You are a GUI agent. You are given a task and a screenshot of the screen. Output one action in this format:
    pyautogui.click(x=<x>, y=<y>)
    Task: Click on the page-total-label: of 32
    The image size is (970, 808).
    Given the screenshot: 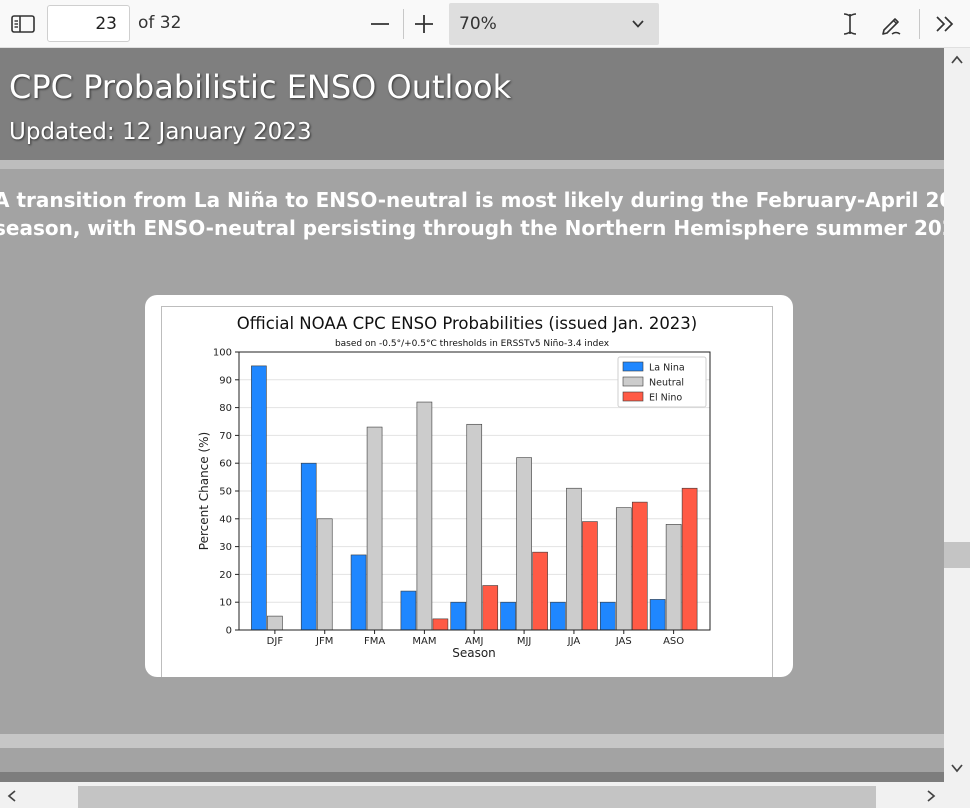 What is the action you would take?
    pyautogui.click(x=160, y=23)
    